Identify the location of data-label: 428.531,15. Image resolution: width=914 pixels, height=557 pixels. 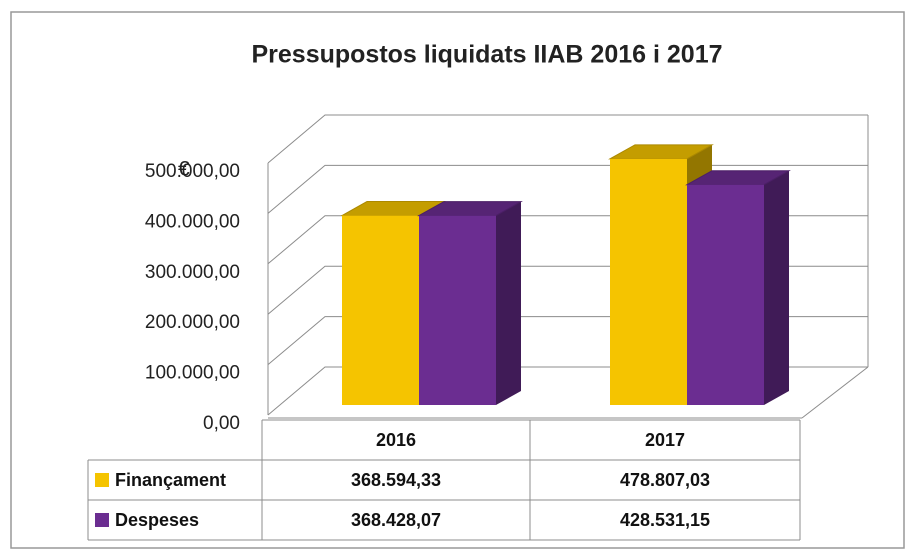
(665, 520).